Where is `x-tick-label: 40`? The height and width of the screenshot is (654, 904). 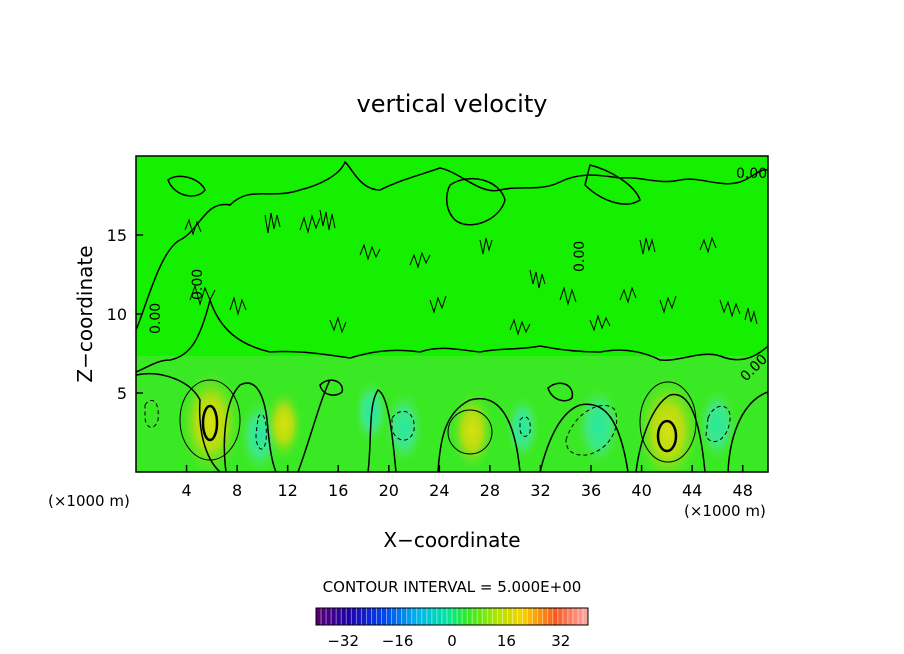
x-tick-label: 40 is located at coordinates (641, 490).